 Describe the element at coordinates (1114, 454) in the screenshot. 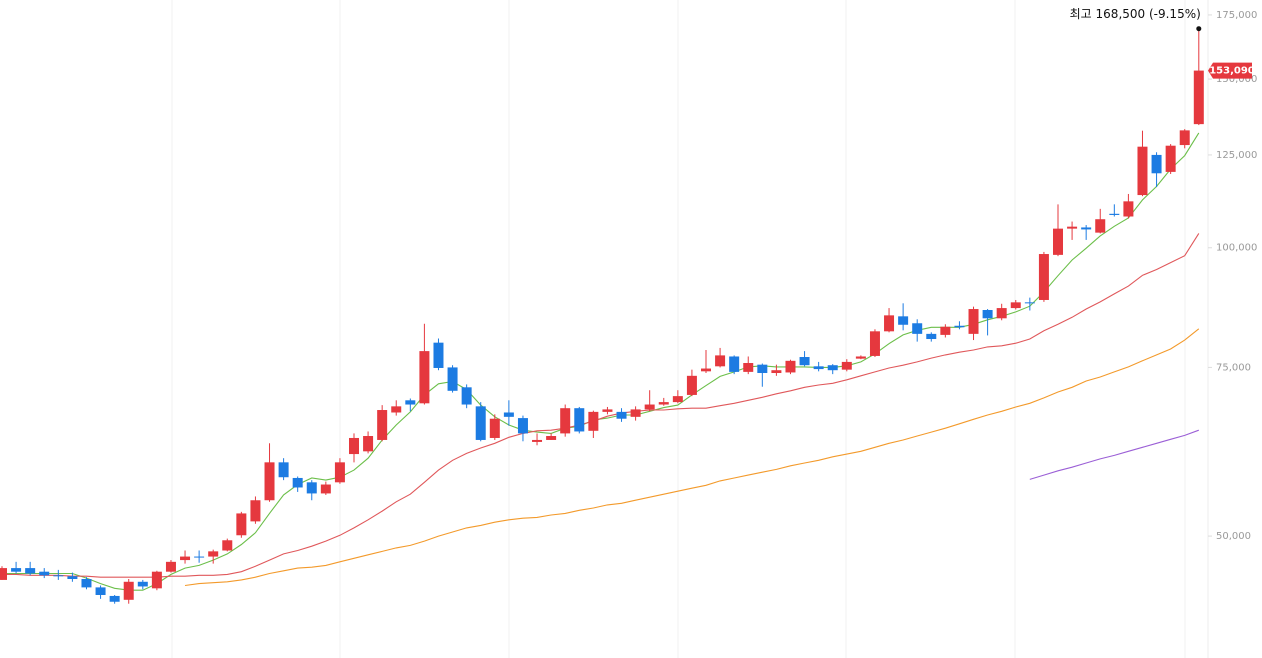

I see `moving-average-line` at that location.